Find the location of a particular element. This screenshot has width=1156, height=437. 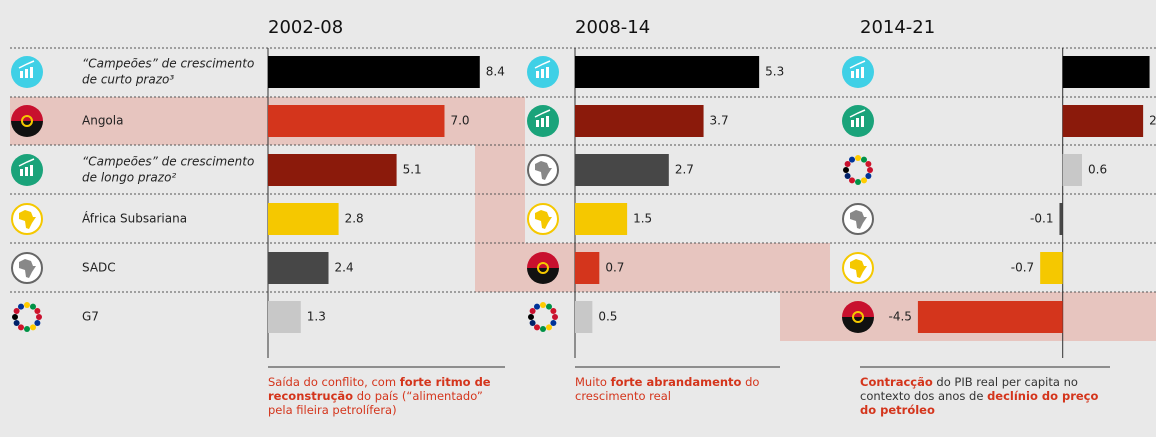

annotation-segment: Contracção is located at coordinates (896, 382).